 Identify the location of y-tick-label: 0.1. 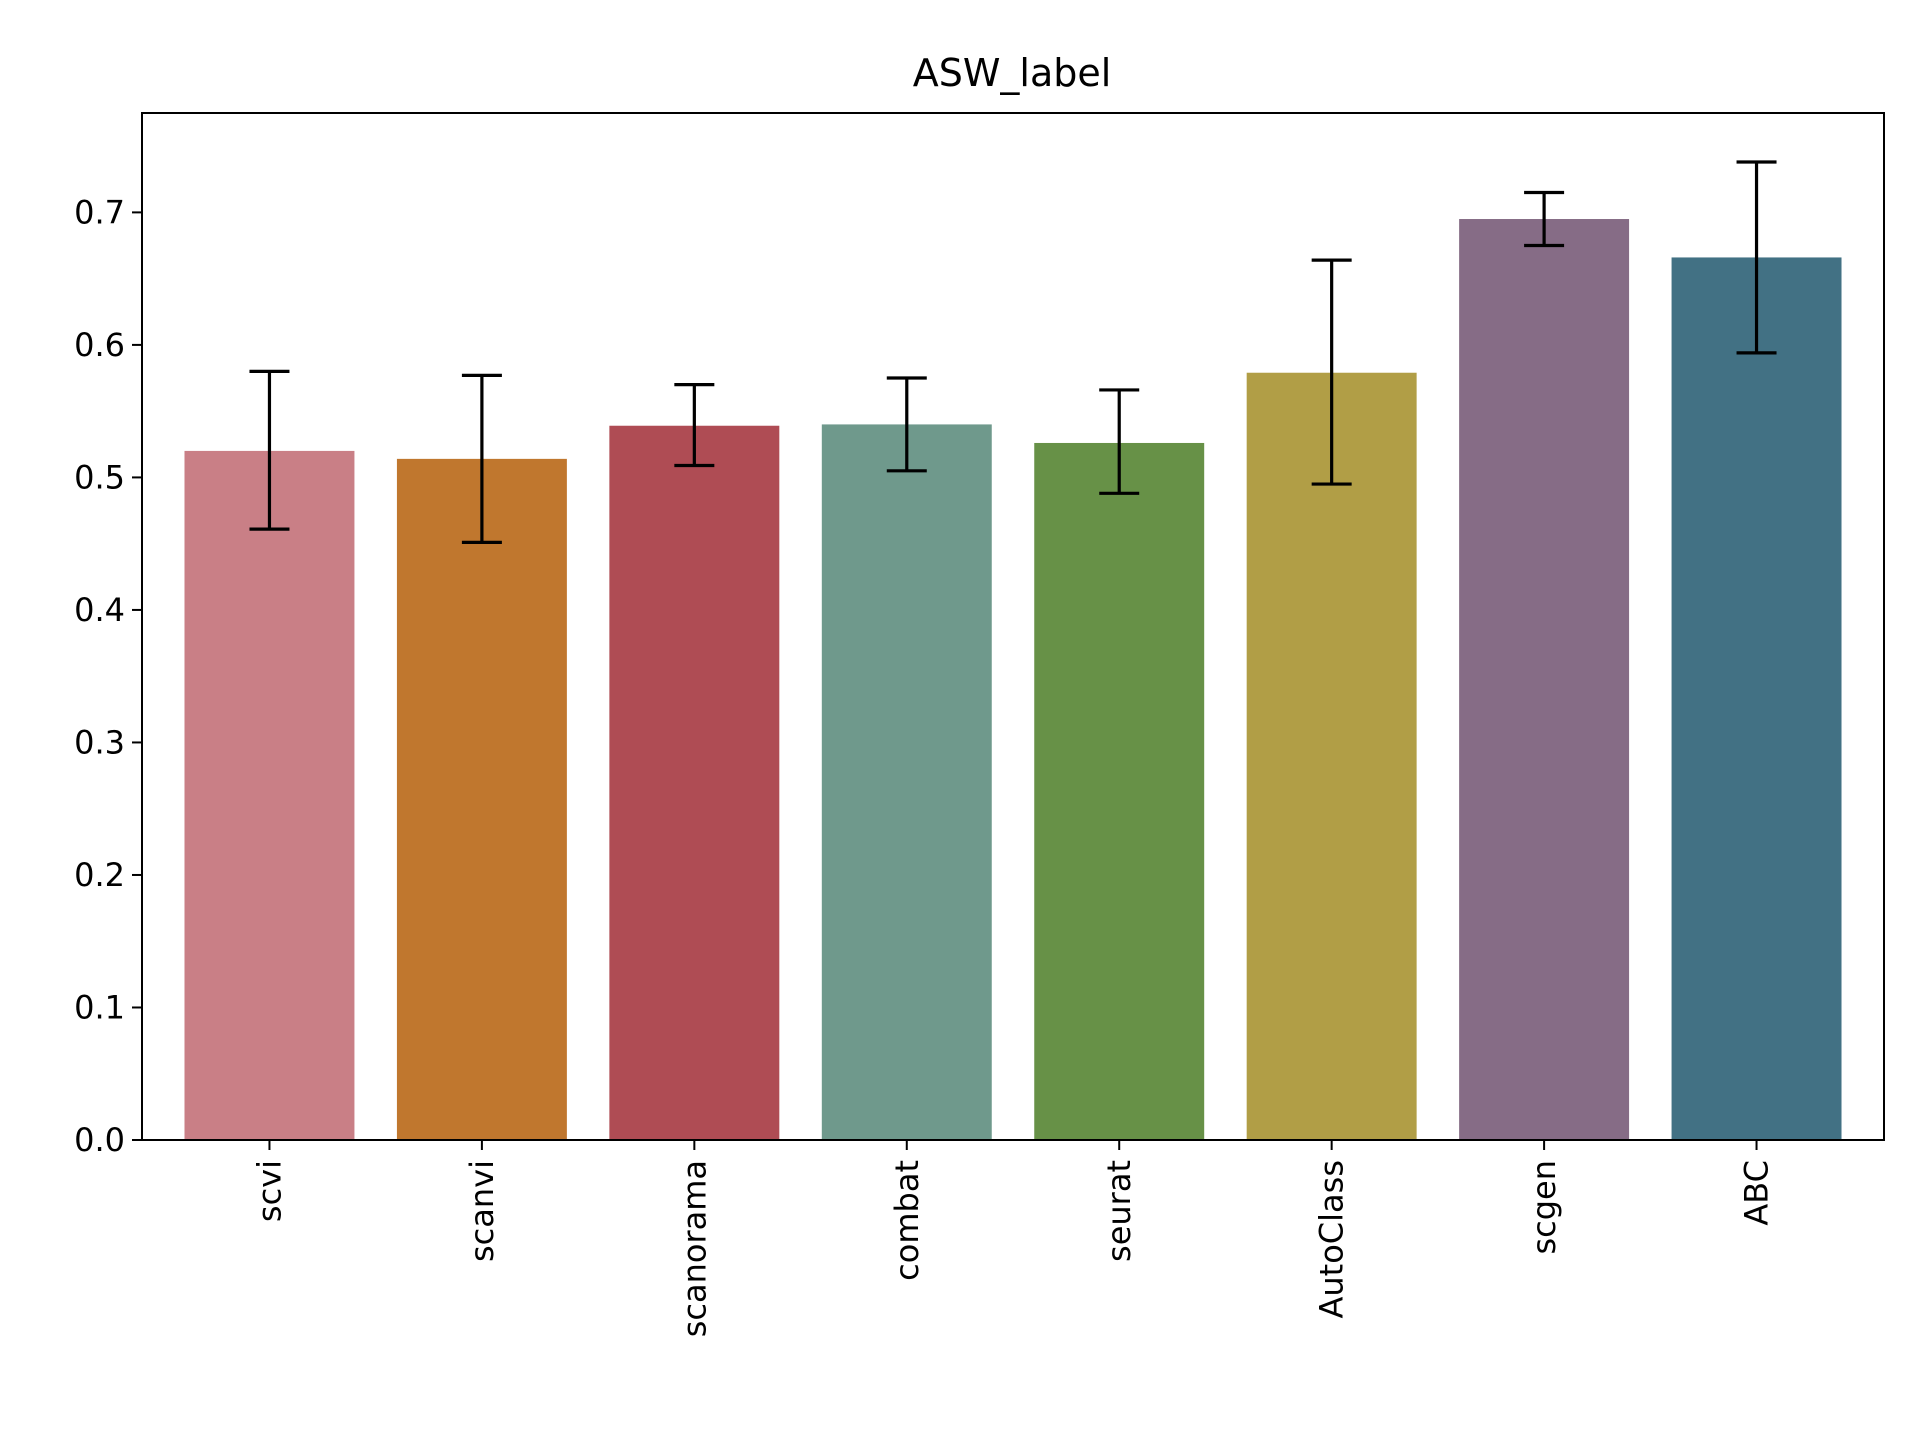
(99, 1007).